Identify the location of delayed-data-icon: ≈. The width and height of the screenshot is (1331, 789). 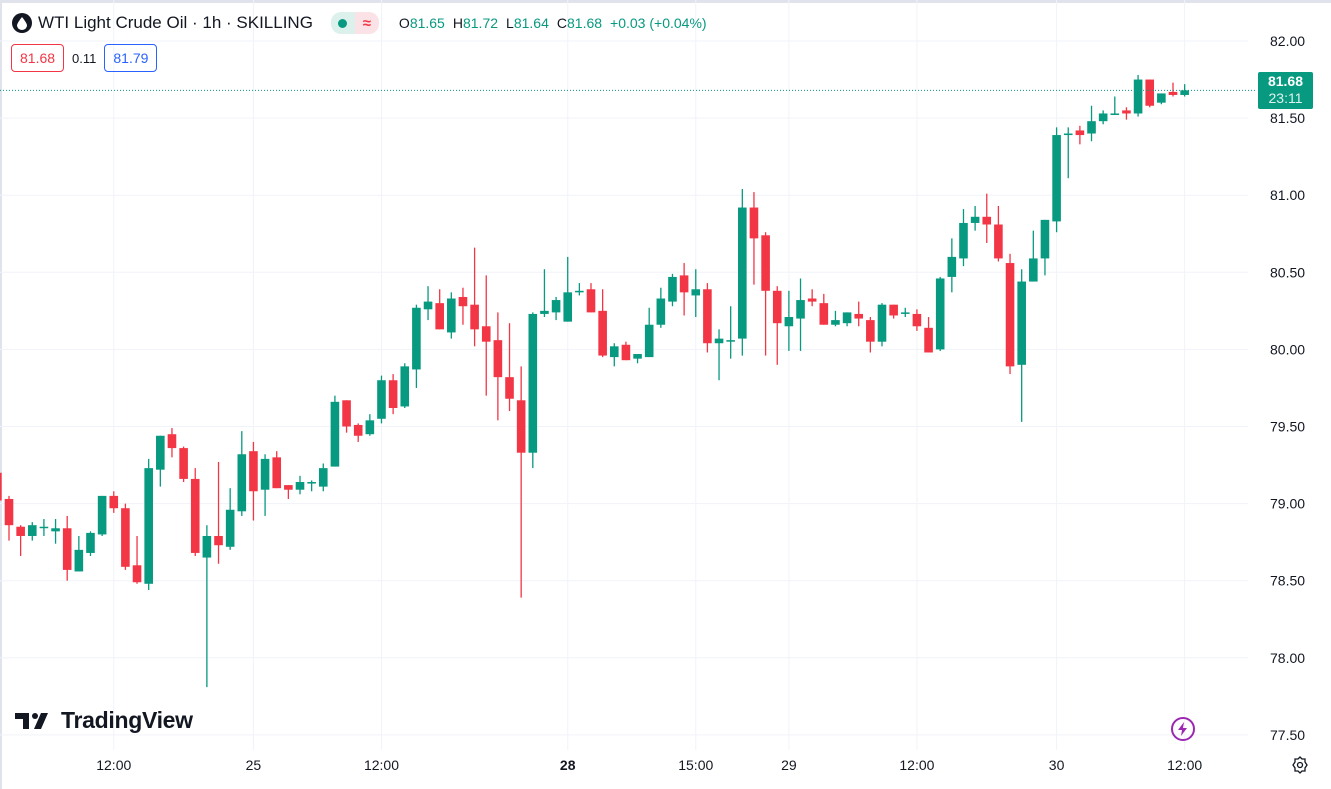
(366, 23).